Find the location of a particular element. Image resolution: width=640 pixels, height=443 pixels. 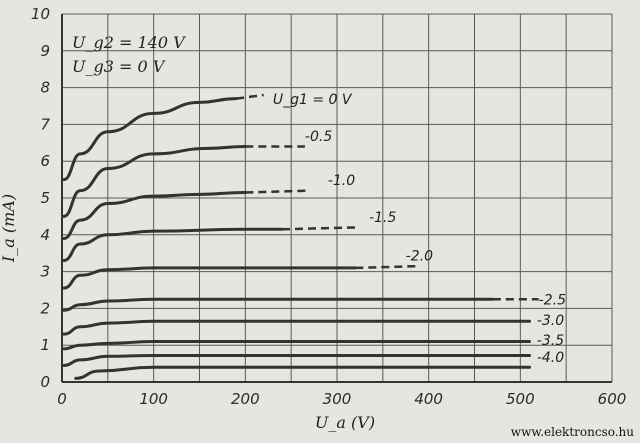

x-tick-label: 200 is located at coordinates (245, 399).